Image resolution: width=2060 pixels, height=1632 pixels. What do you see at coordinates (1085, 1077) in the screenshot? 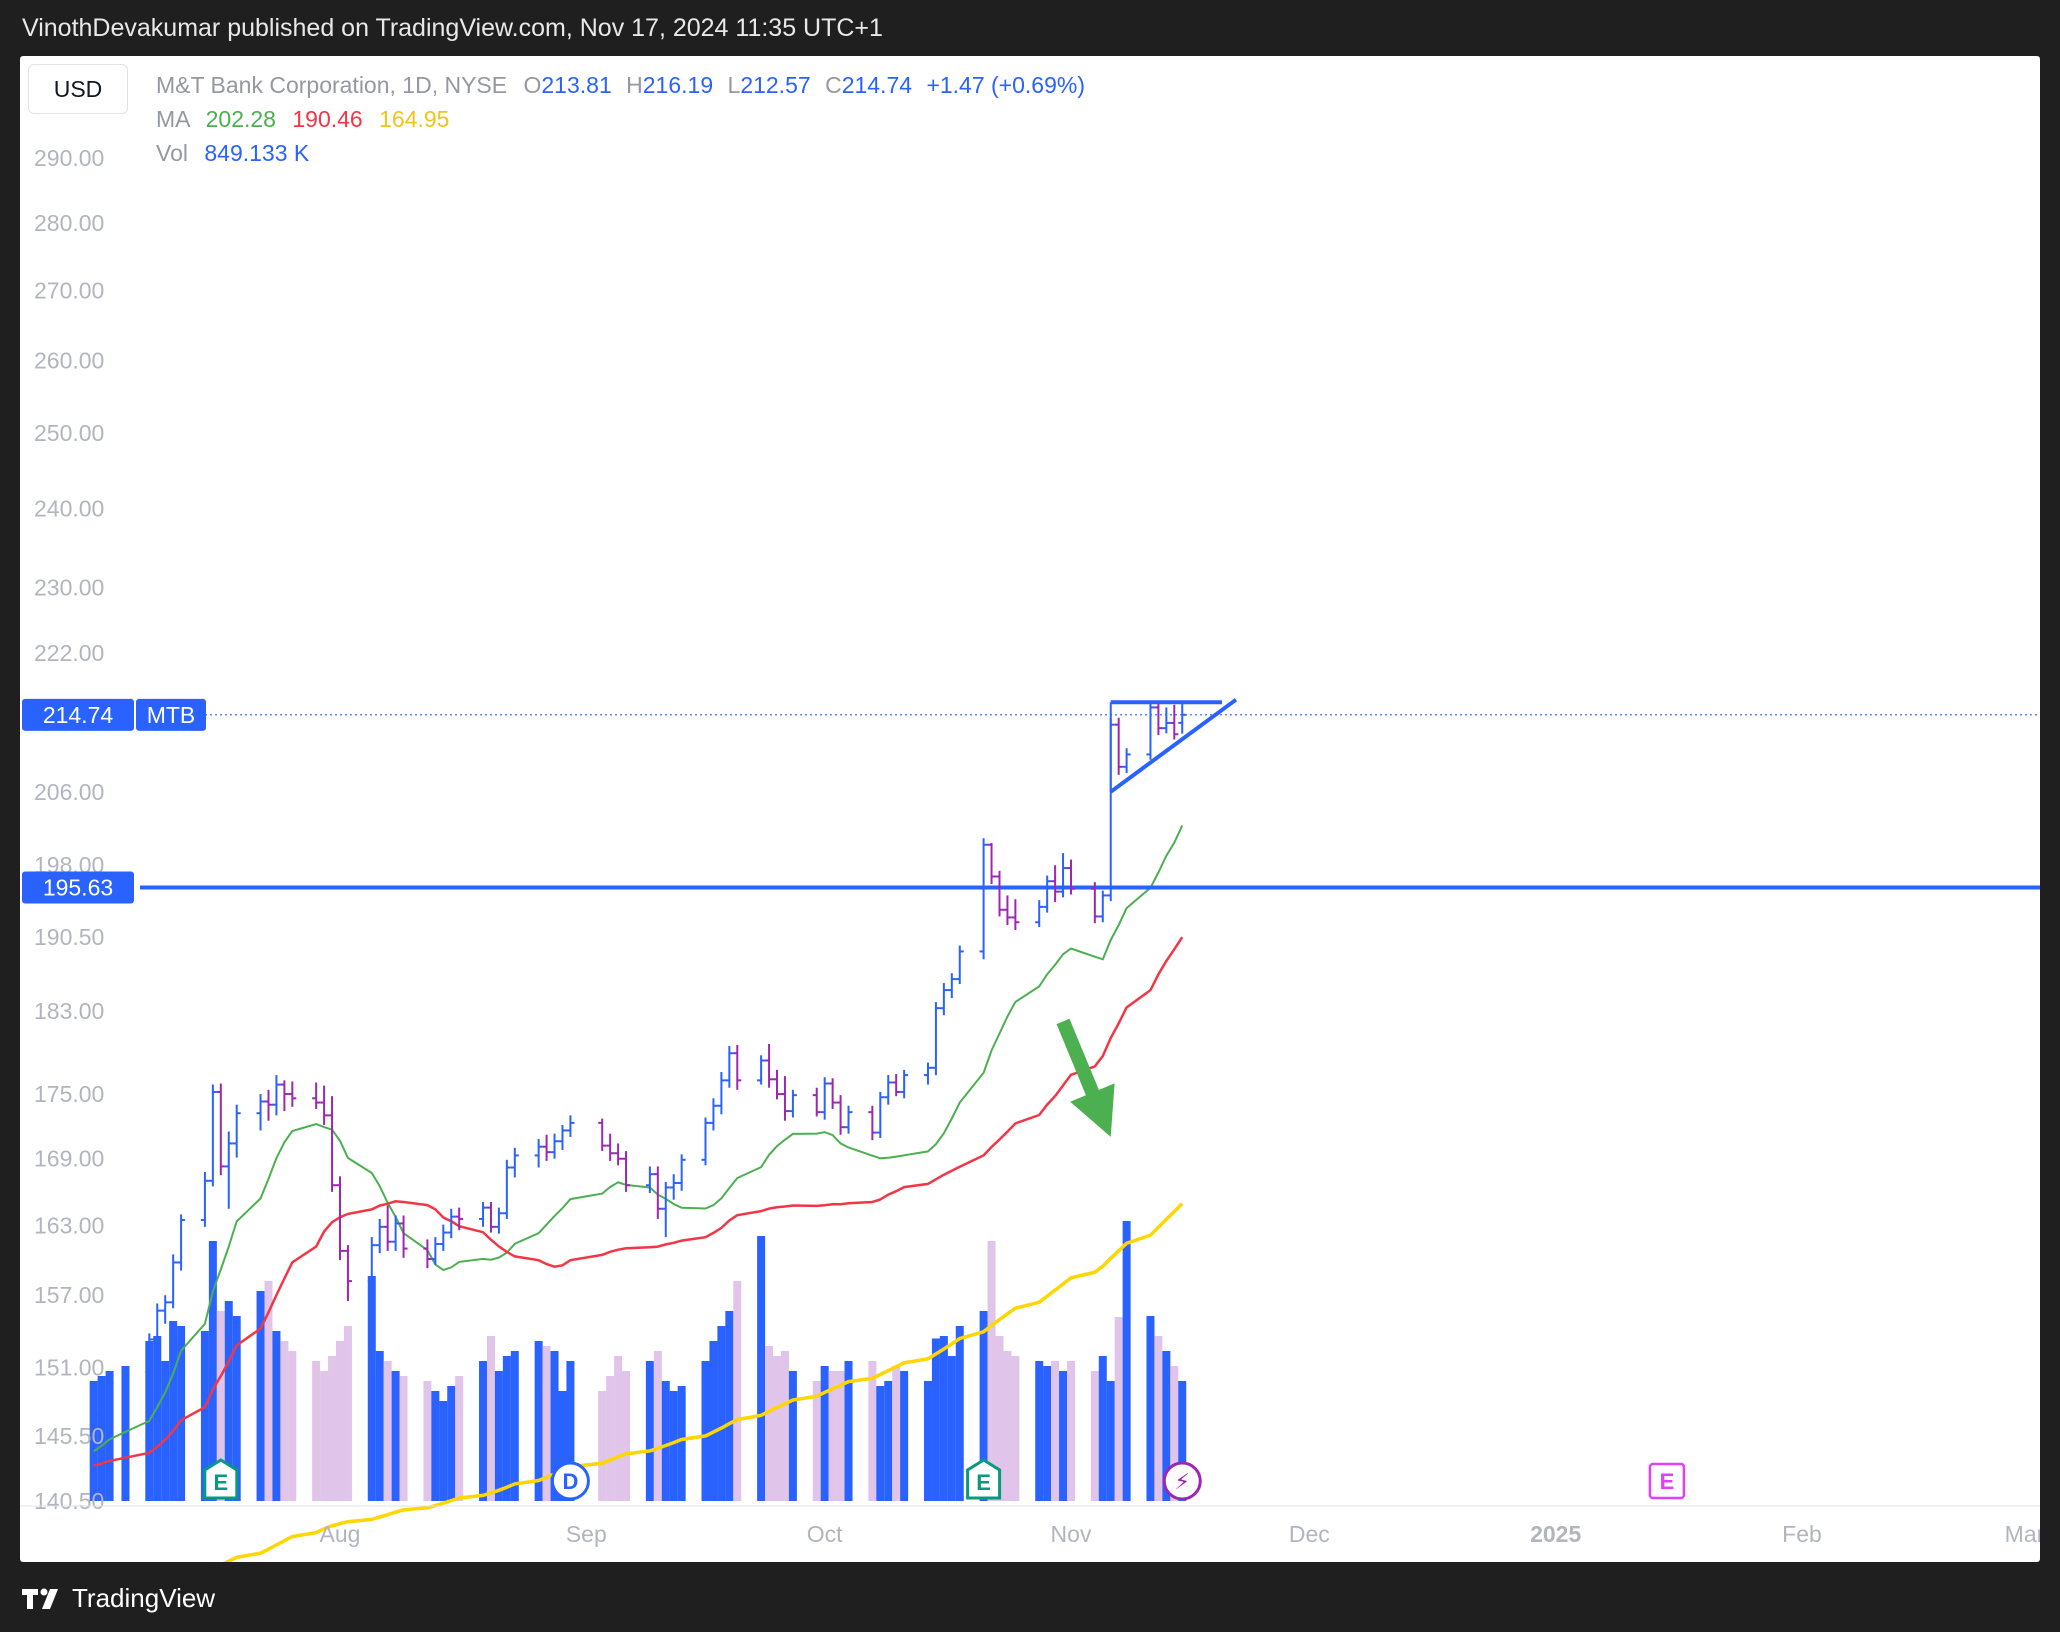
I see `green-arrow` at bounding box center [1085, 1077].